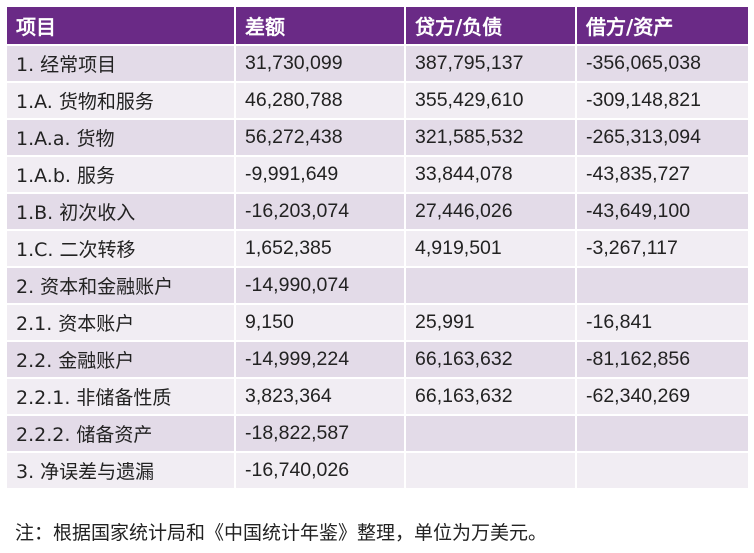 The image size is (754, 553). What do you see at coordinates (491, 249) in the screenshot?
I see `cell-credit: 4,919,501` at bounding box center [491, 249].